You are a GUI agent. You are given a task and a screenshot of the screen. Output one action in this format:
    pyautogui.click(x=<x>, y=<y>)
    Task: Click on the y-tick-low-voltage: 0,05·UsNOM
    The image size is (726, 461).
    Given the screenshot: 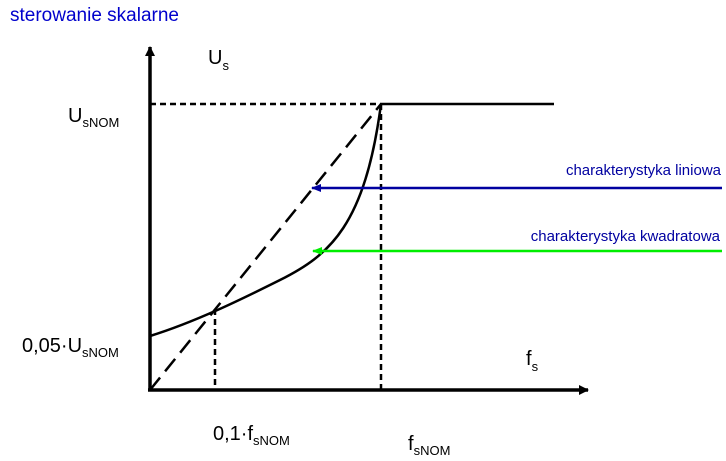 What is the action you would take?
    pyautogui.click(x=70, y=347)
    